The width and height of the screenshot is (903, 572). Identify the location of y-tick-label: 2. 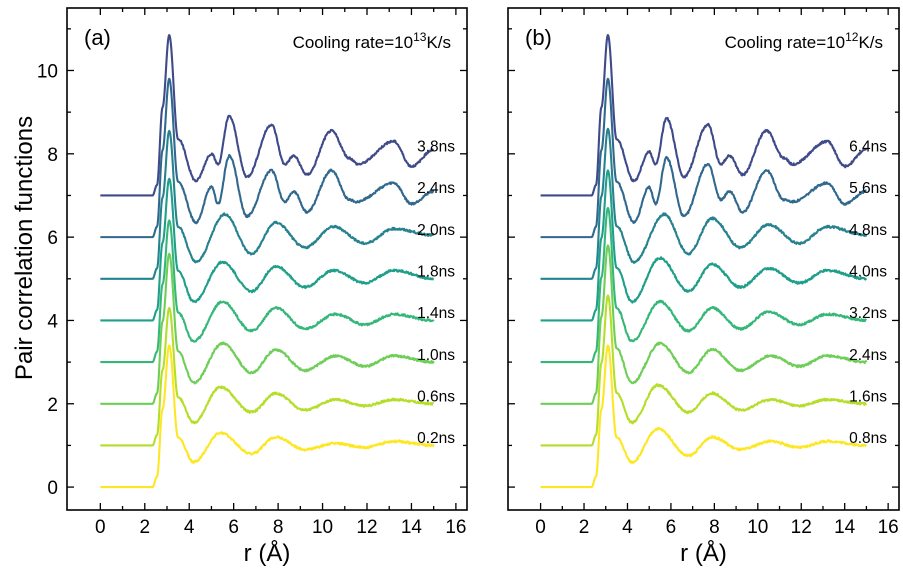
(52, 405).